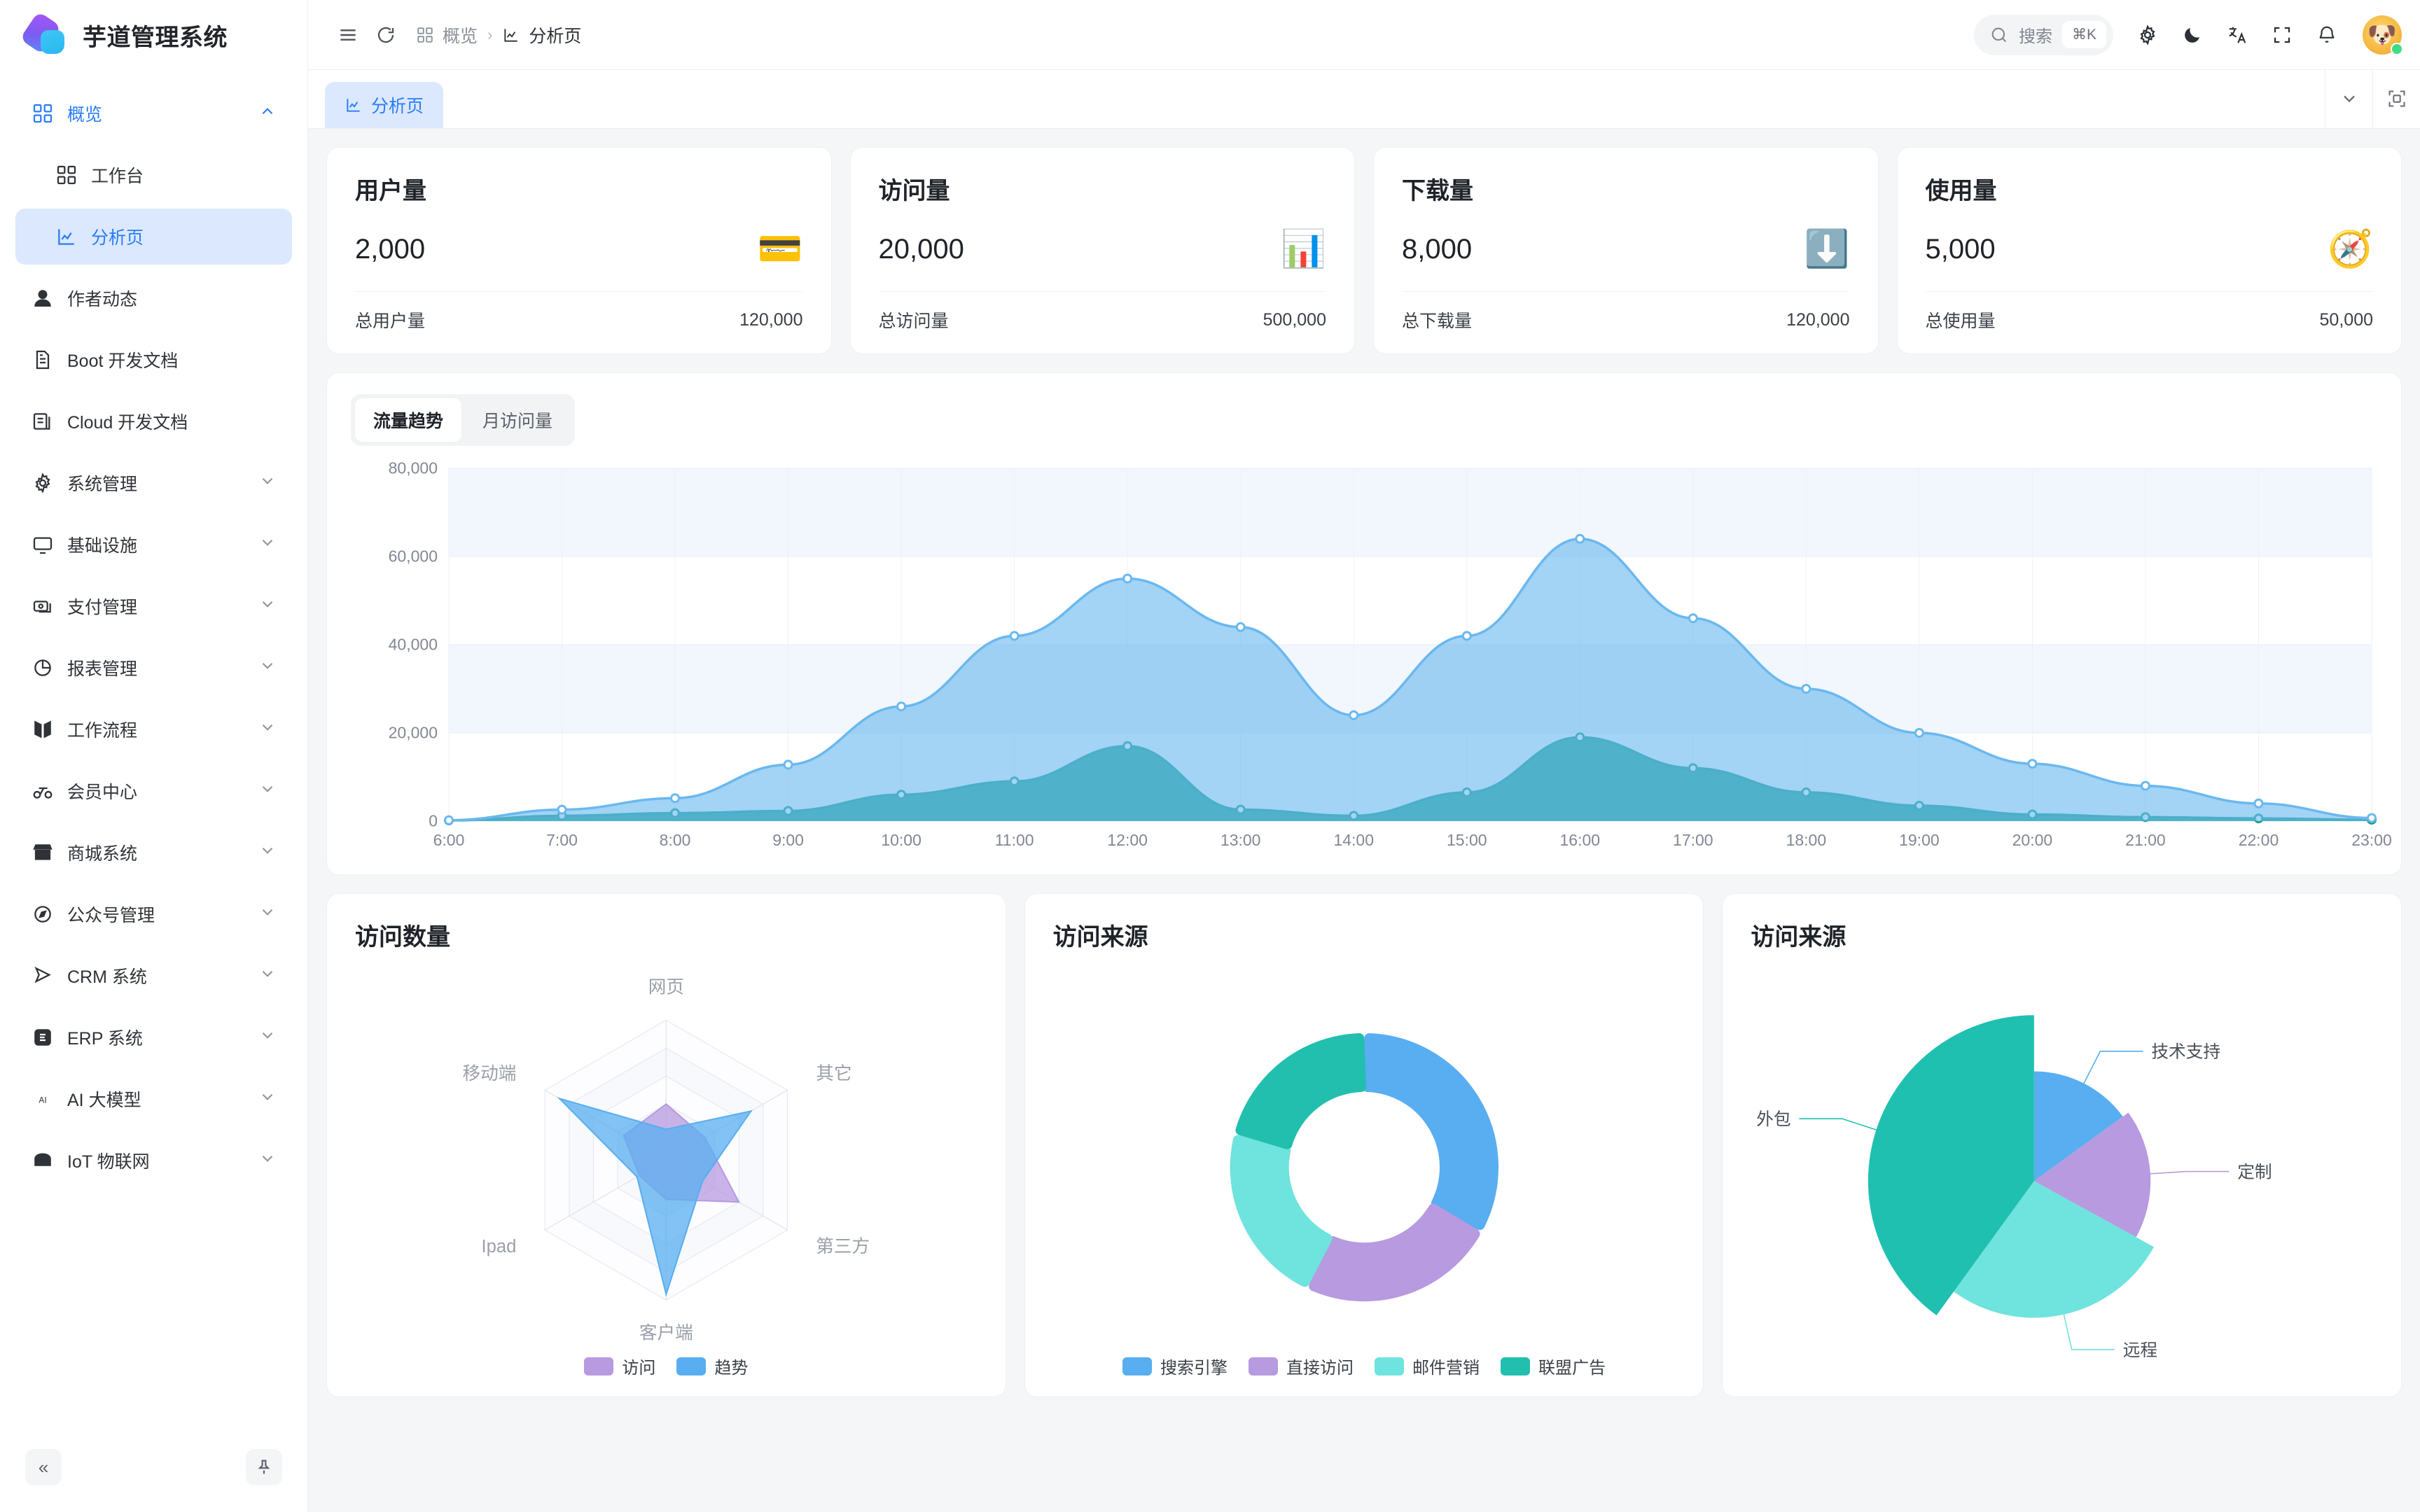  I want to click on hamburger-icon, so click(348, 35).